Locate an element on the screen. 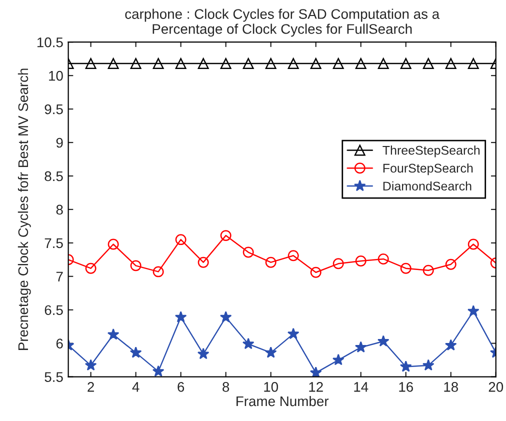 The image size is (506, 421). x-tick-label: 2 is located at coordinates (91, 387).